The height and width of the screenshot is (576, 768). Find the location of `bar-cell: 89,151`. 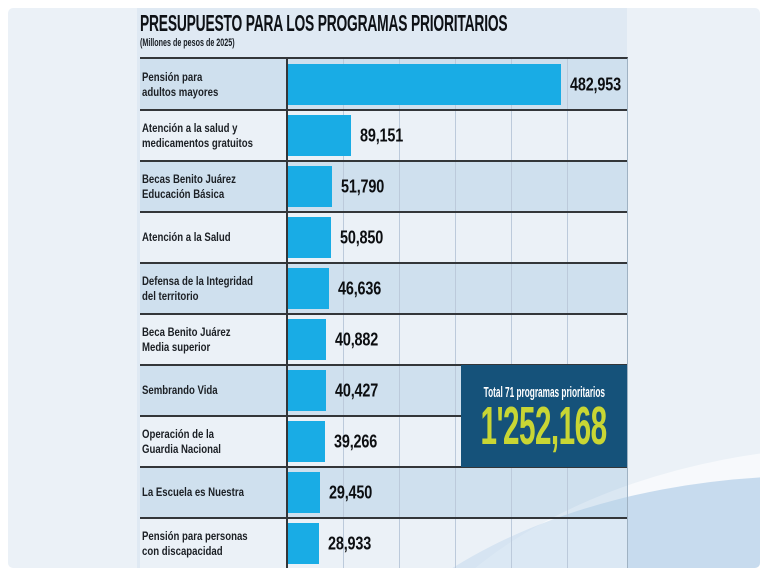

bar-cell: 89,151 is located at coordinates (457, 135).